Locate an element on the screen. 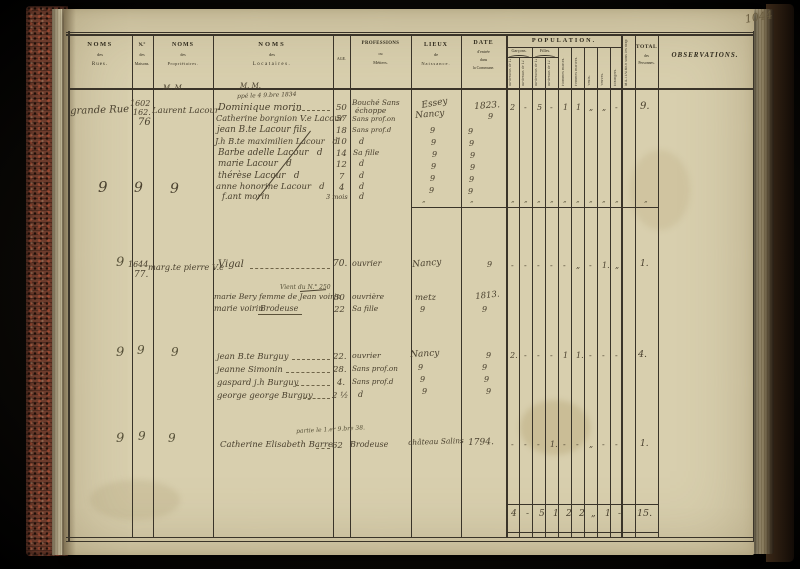  column-header-rues: Rues. is located at coordinates (100, 64).